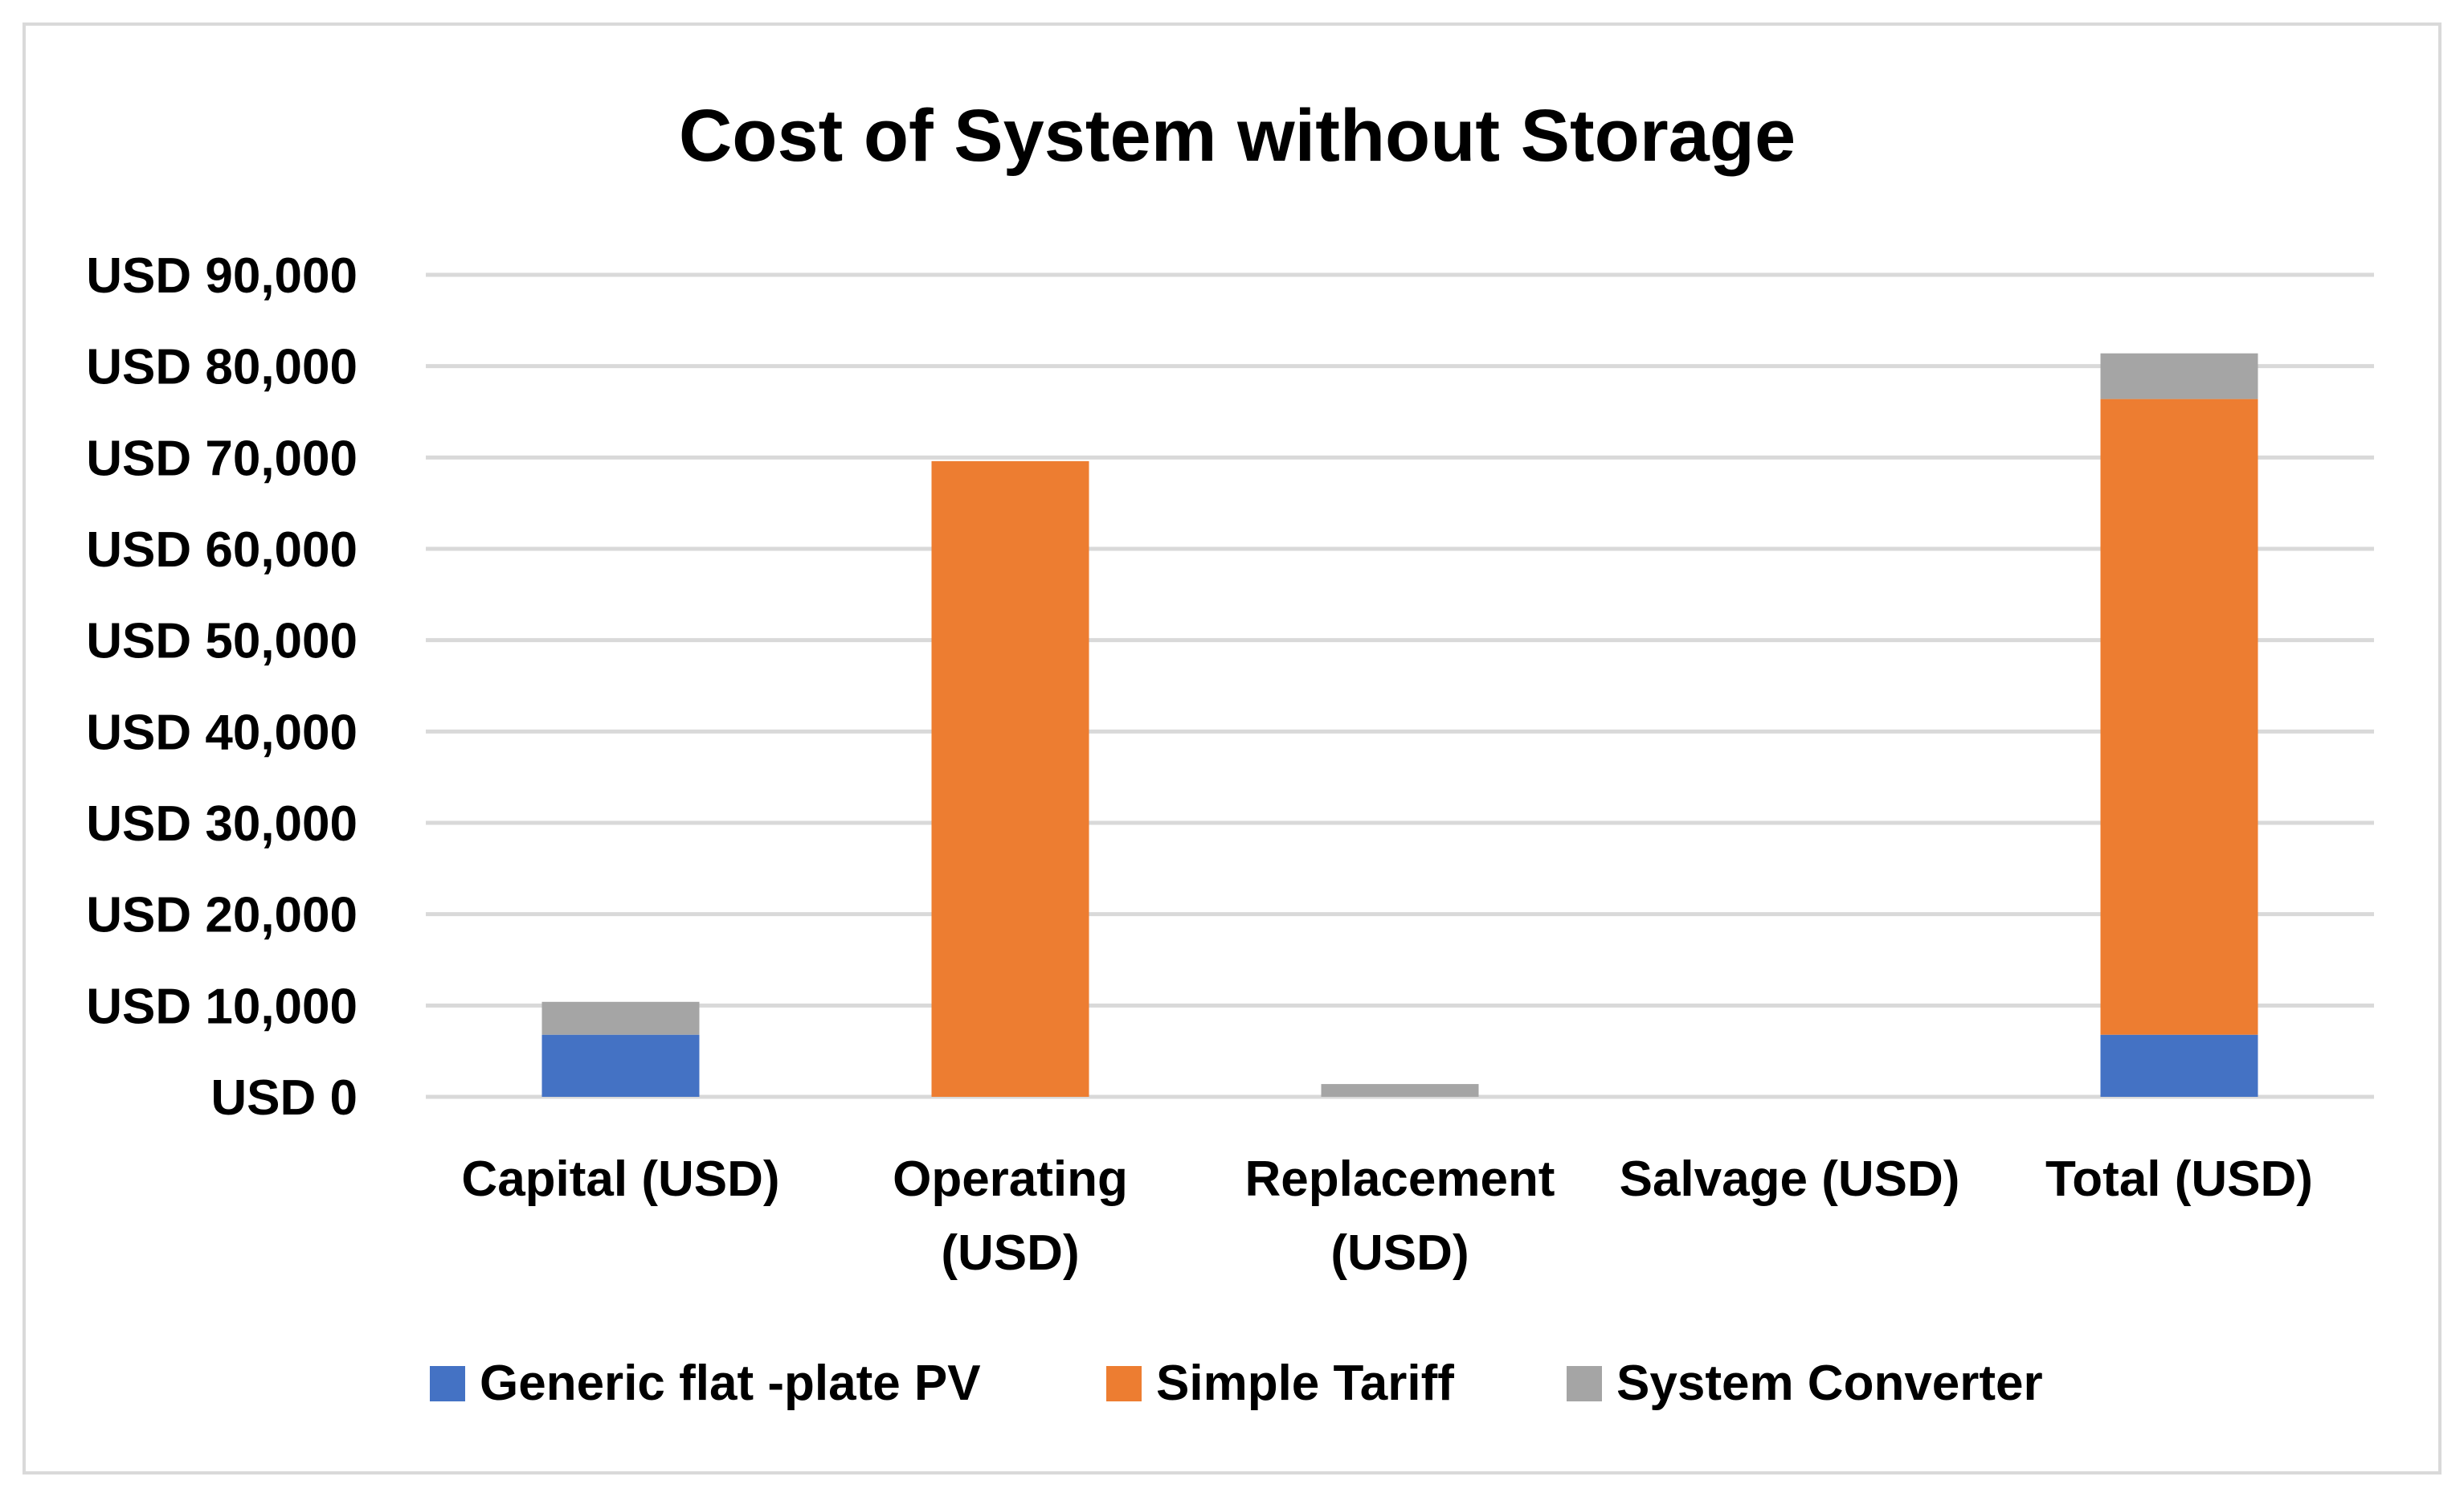 The width and height of the screenshot is (2464, 1497). Describe the element at coordinates (222, 458) in the screenshot. I see `y-tick-label: USD 70,000` at that location.